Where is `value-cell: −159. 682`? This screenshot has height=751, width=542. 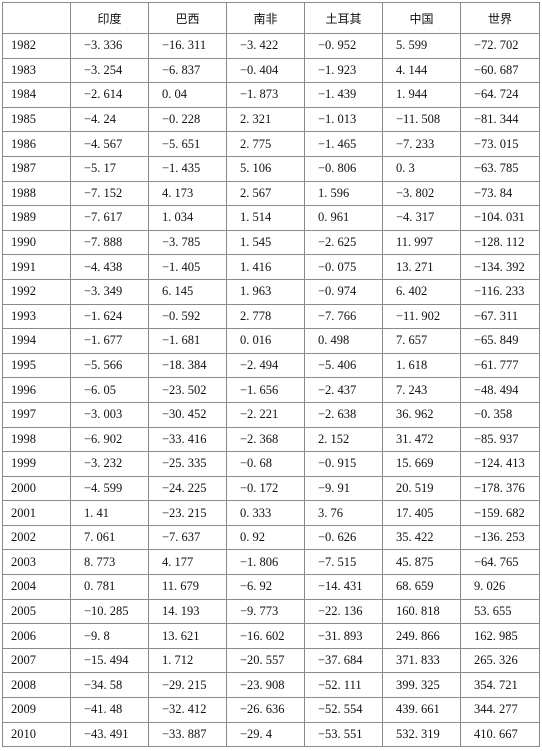 value-cell: −159. 682 is located at coordinates (500, 513).